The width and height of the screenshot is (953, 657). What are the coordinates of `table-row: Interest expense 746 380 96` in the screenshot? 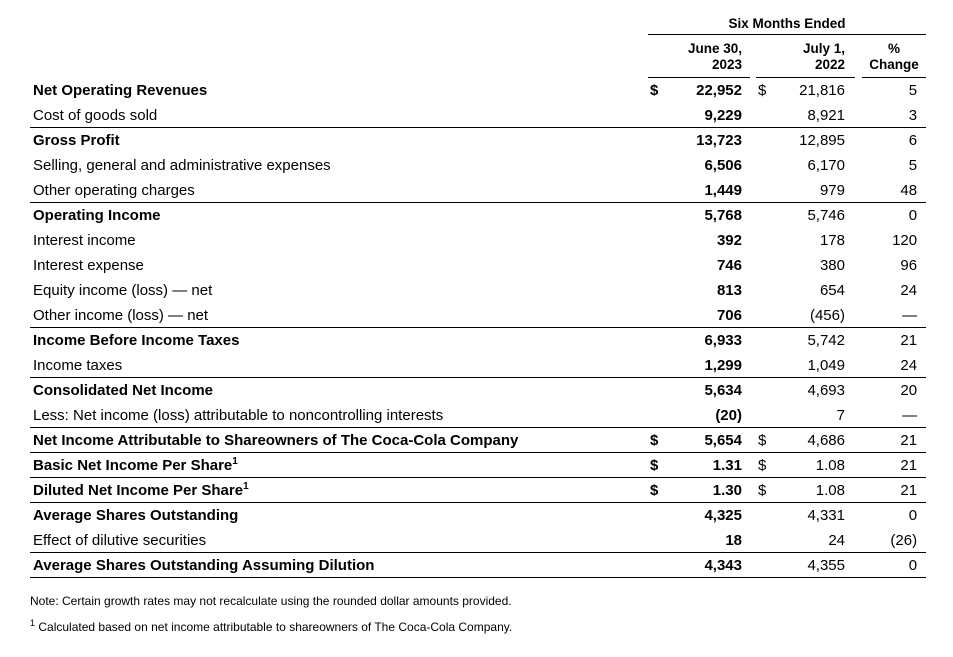 It's located at (478, 265).